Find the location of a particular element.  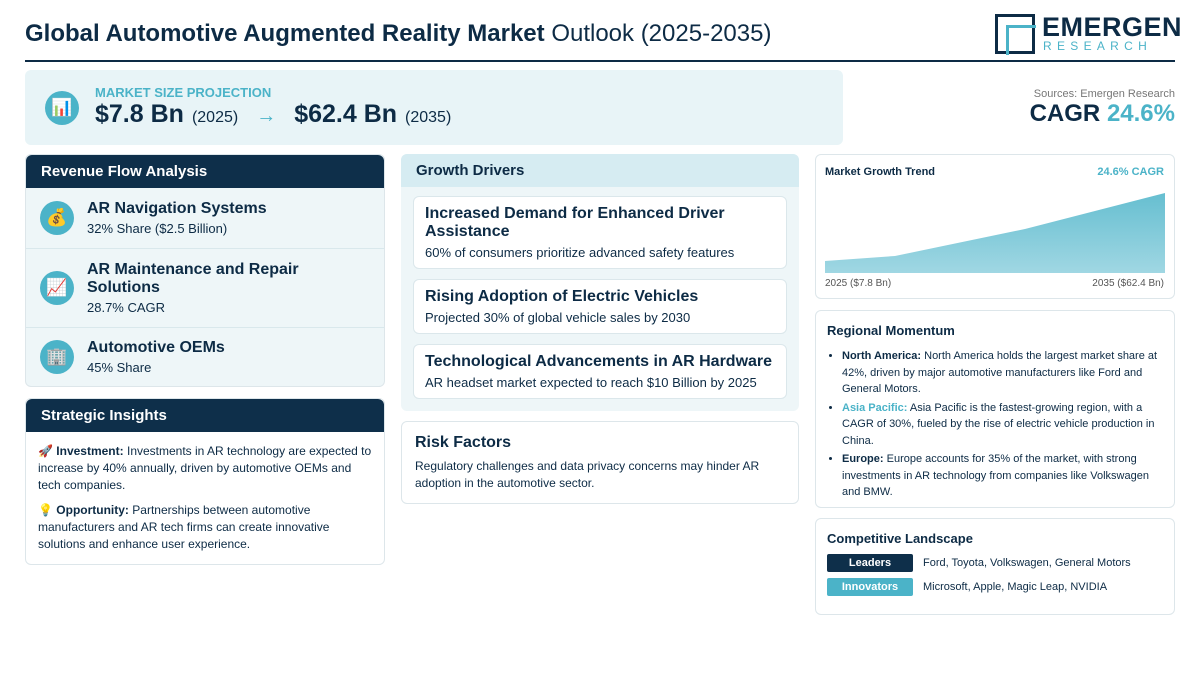

section-title: Strategic Insights is located at coordinates (205, 415).